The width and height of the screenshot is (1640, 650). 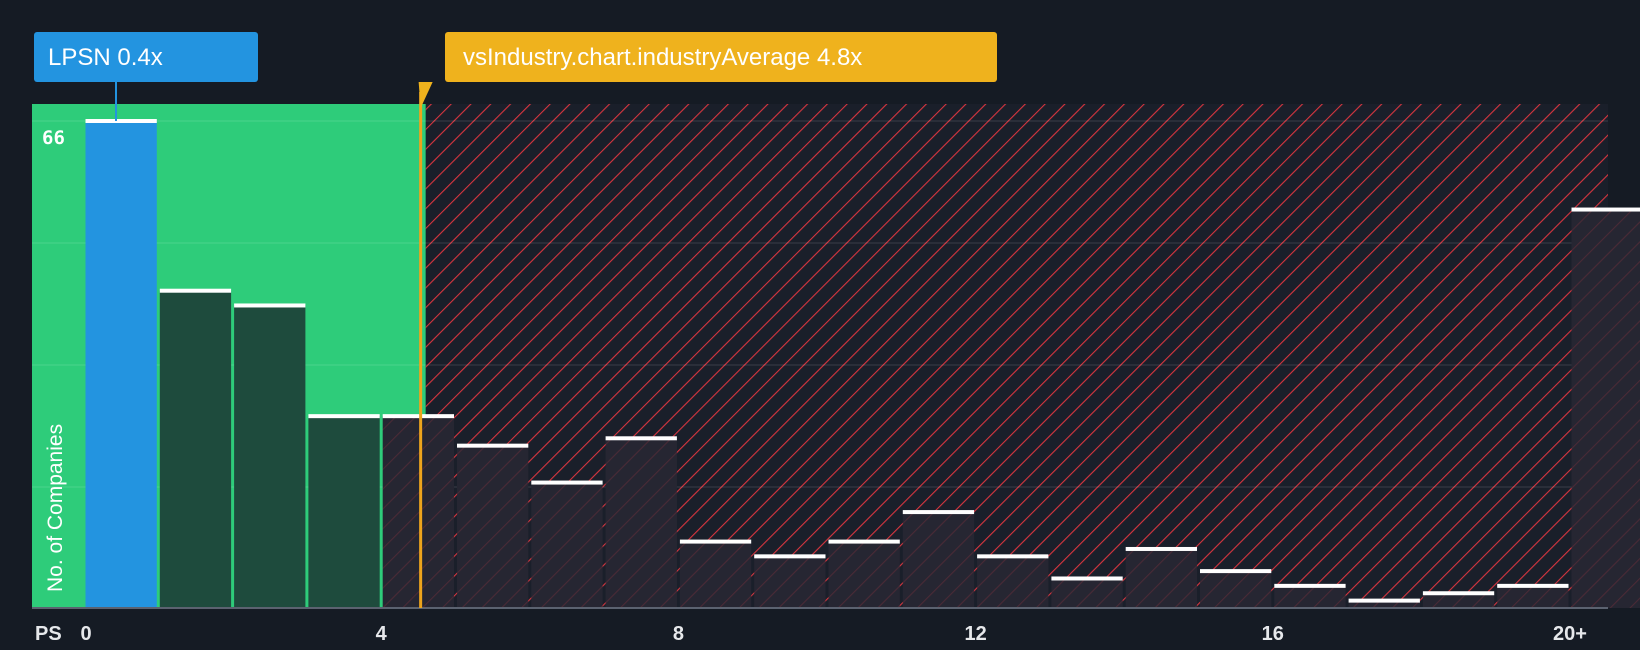 What do you see at coordinates (53, 138) in the screenshot?
I see `y-axis-max-label: 66` at bounding box center [53, 138].